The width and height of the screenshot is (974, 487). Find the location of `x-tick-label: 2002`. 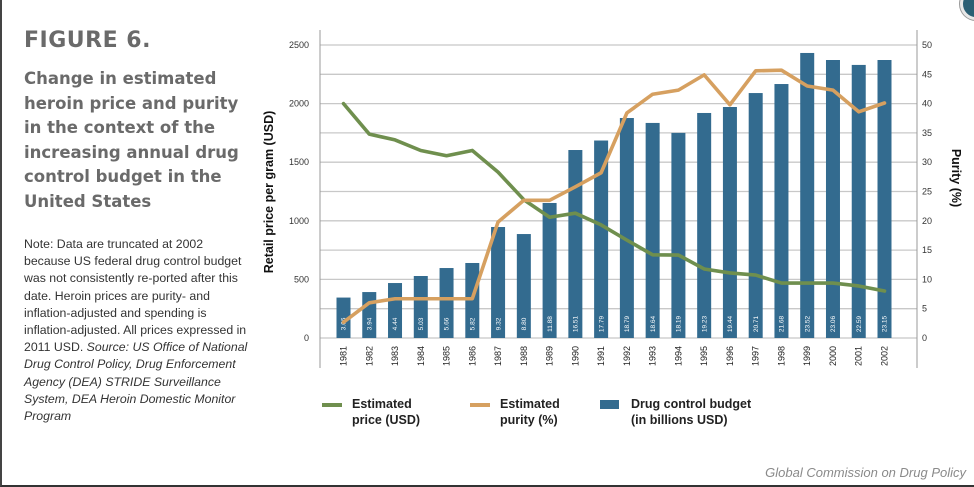

x-tick-label: 2002 is located at coordinates (885, 356).